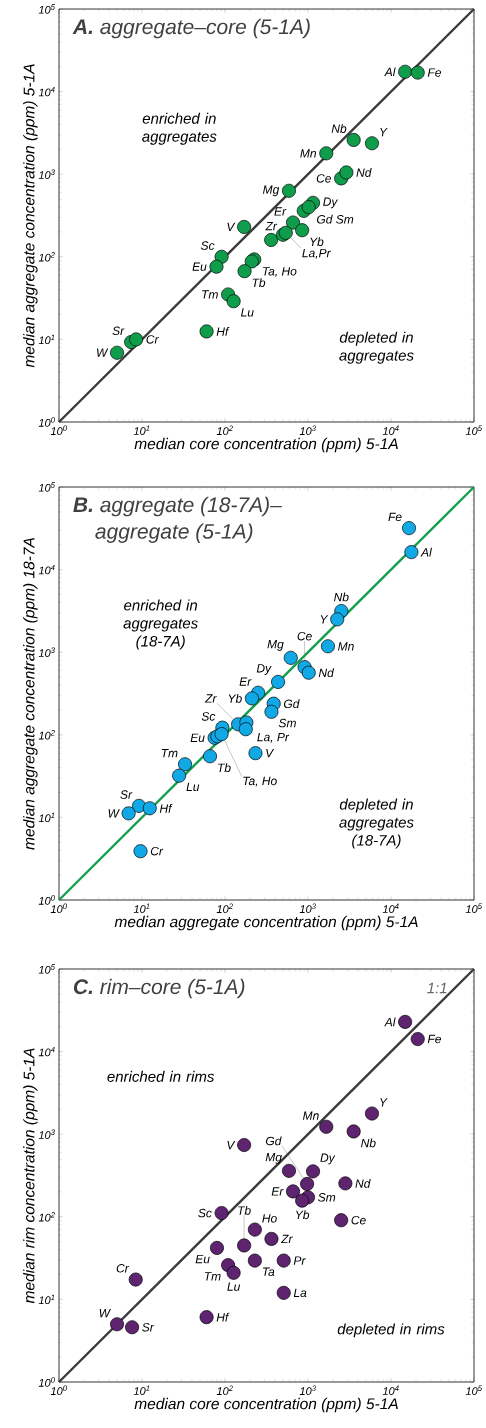 This screenshot has width=486, height=1428. I want to click on annotation: Gd Sm, so click(335, 219).